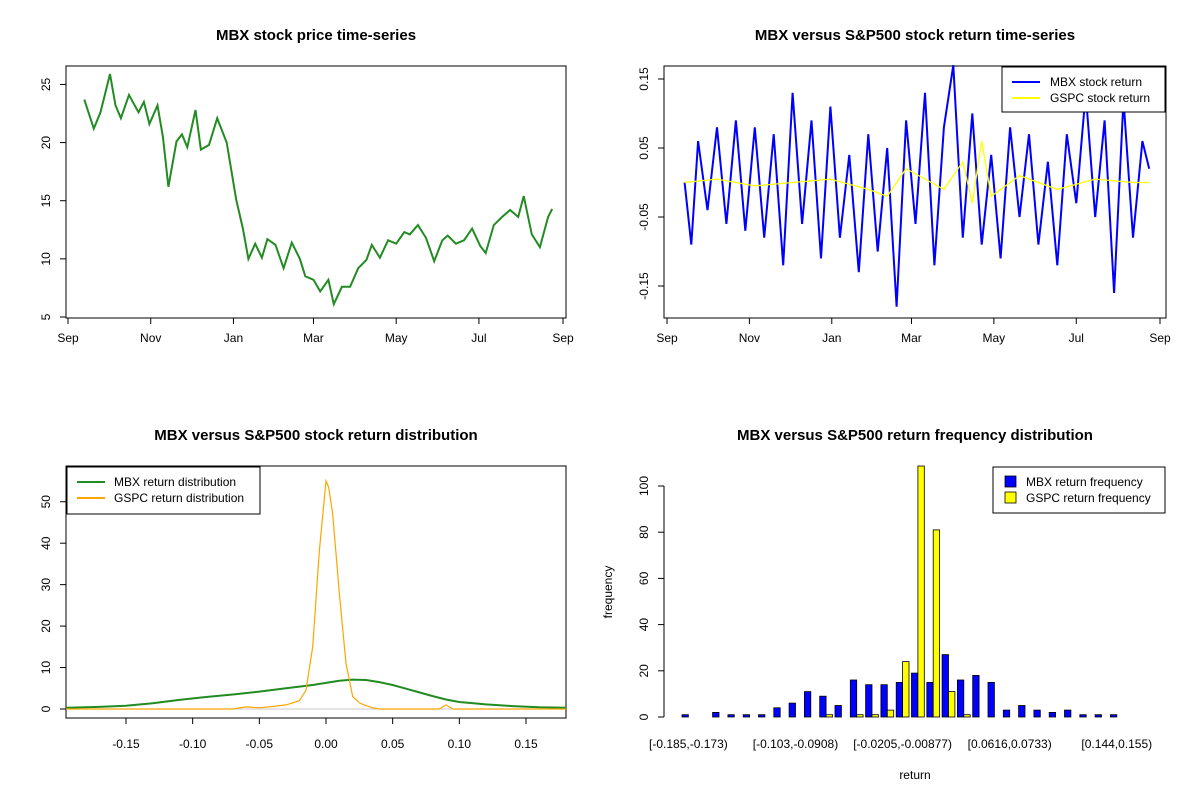  I want to click on y-tick-label: -0.05, so click(644, 217).